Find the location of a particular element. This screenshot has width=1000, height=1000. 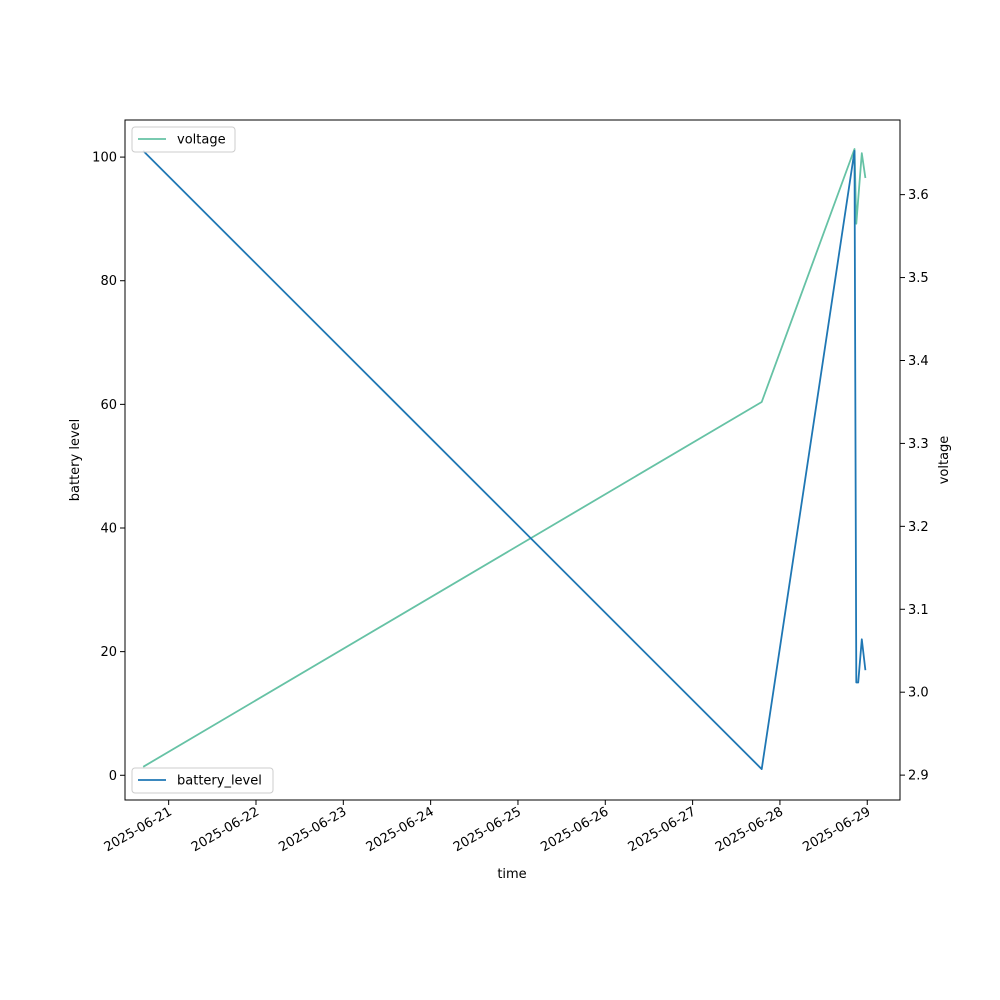

legend-voltage: voltage is located at coordinates (183, 139).